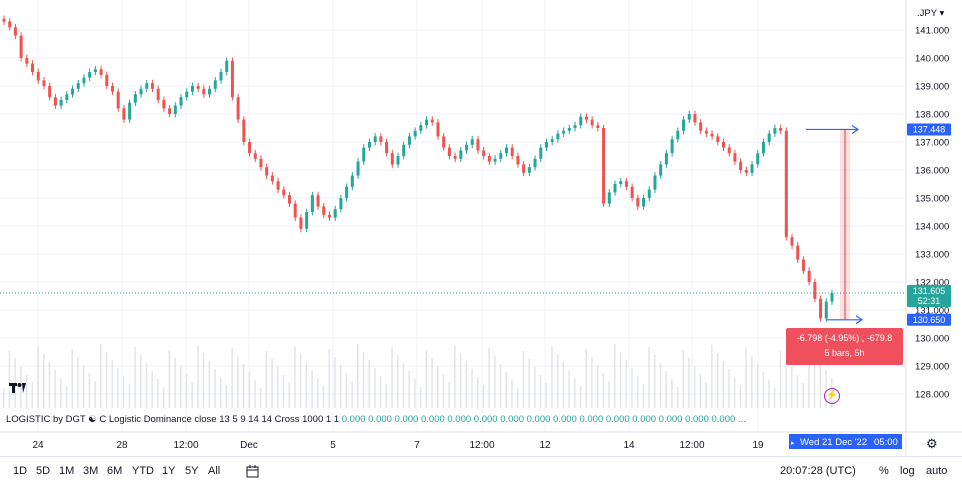  I want to click on timeframe-1d: 1D, so click(20, 471).